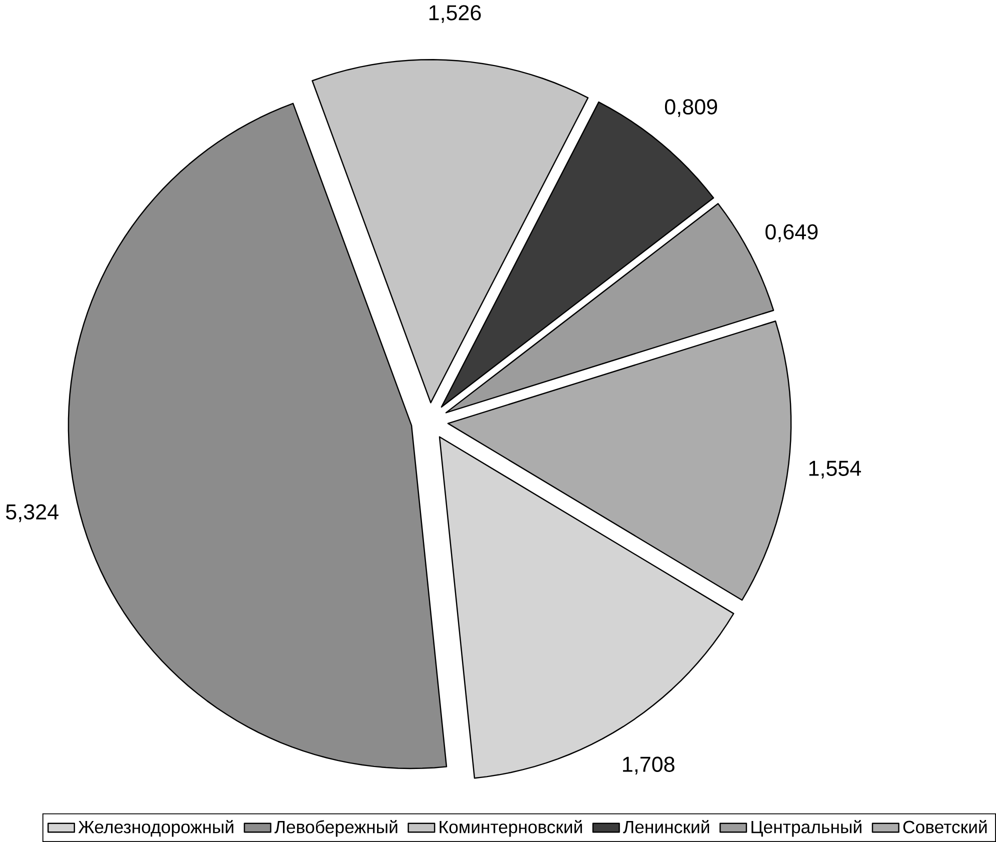 Image resolution: width=996 pixels, height=842 pixels. Describe the element at coordinates (835, 469) in the screenshot. I see `data-label: 1,554` at that location.